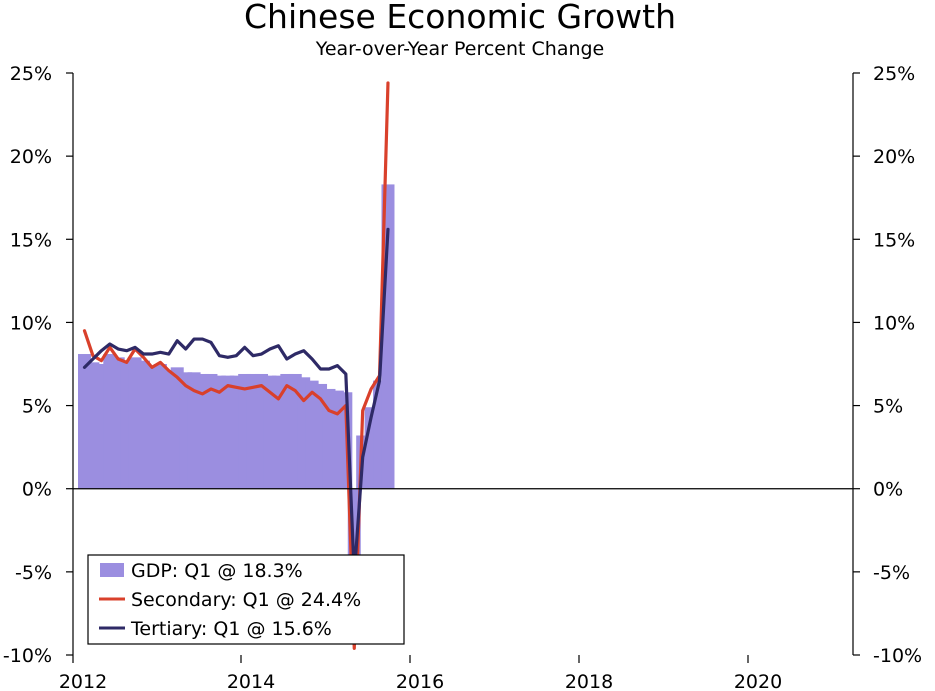  What do you see at coordinates (888, 490) in the screenshot?
I see `y-tick-label-right: 0%` at bounding box center [888, 490].